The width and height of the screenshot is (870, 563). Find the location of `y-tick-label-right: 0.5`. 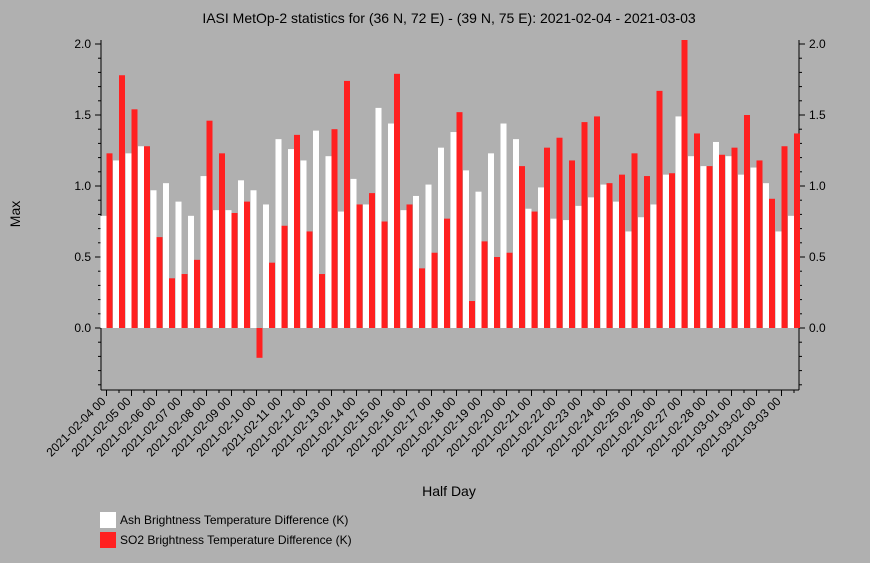

y-tick-label-right: 0.5 is located at coordinates (817, 257).